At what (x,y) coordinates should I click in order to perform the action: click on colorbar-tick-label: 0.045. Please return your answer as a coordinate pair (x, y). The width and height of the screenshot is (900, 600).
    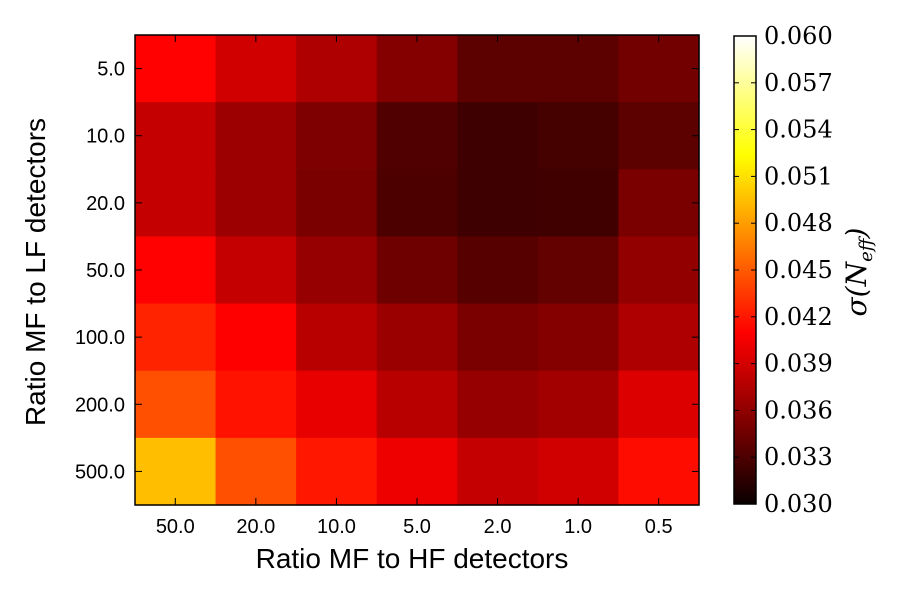
    Looking at the image, I should click on (798, 270).